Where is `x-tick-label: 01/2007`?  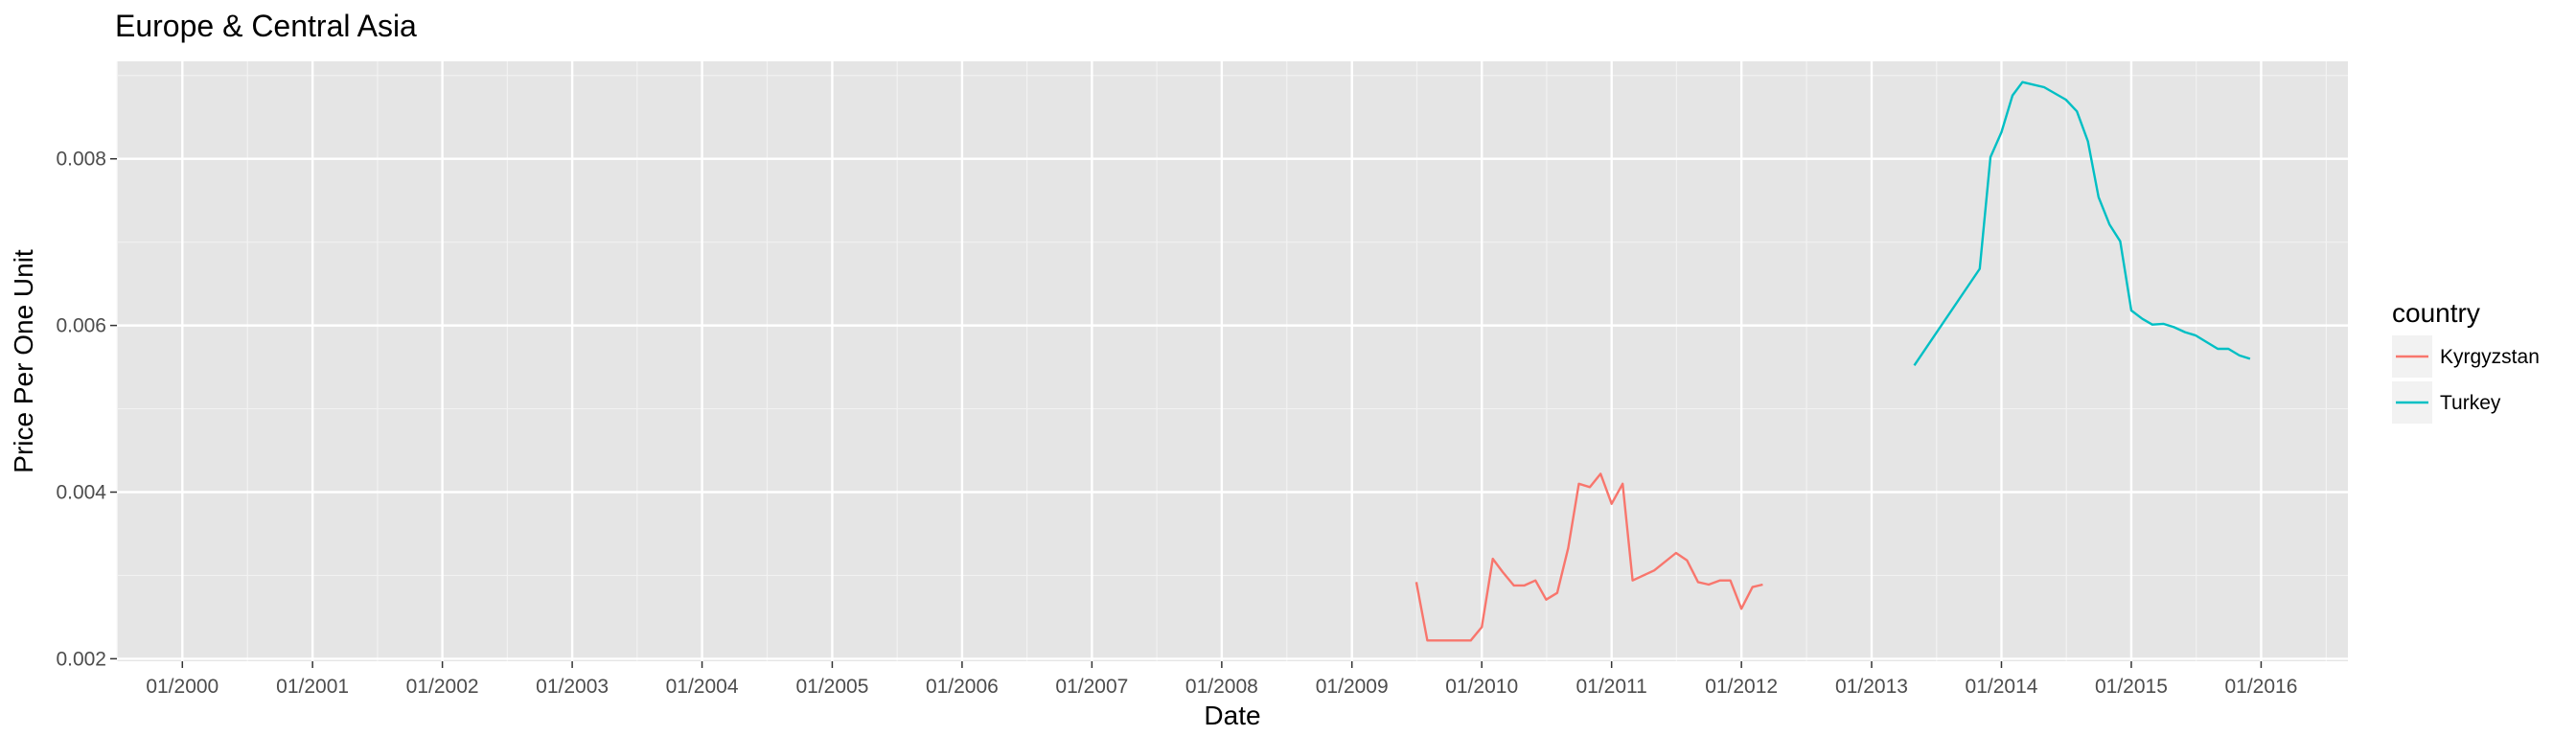
x-tick-label: 01/2007 is located at coordinates (1091, 687).